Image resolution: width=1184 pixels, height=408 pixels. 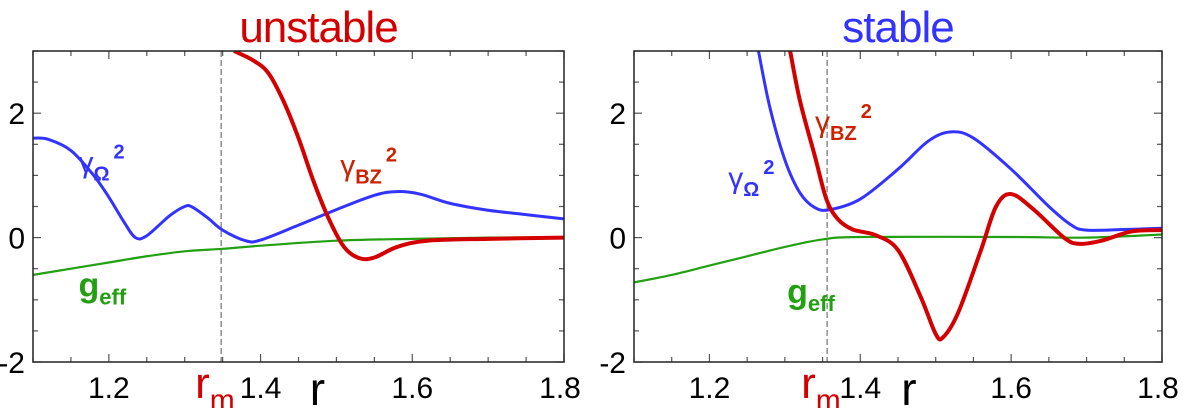 I want to click on series-line-gamma-omega--, so click(x=298, y=190).